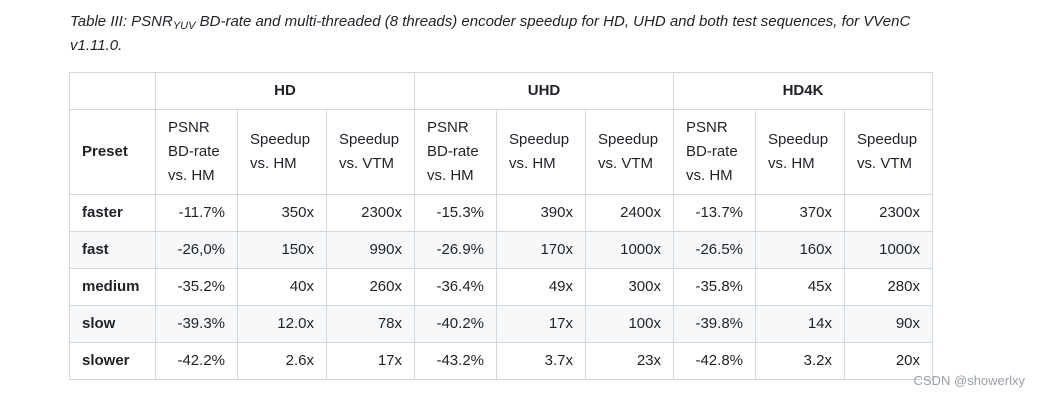  I want to click on table-cell: -42.8%, so click(714, 361).